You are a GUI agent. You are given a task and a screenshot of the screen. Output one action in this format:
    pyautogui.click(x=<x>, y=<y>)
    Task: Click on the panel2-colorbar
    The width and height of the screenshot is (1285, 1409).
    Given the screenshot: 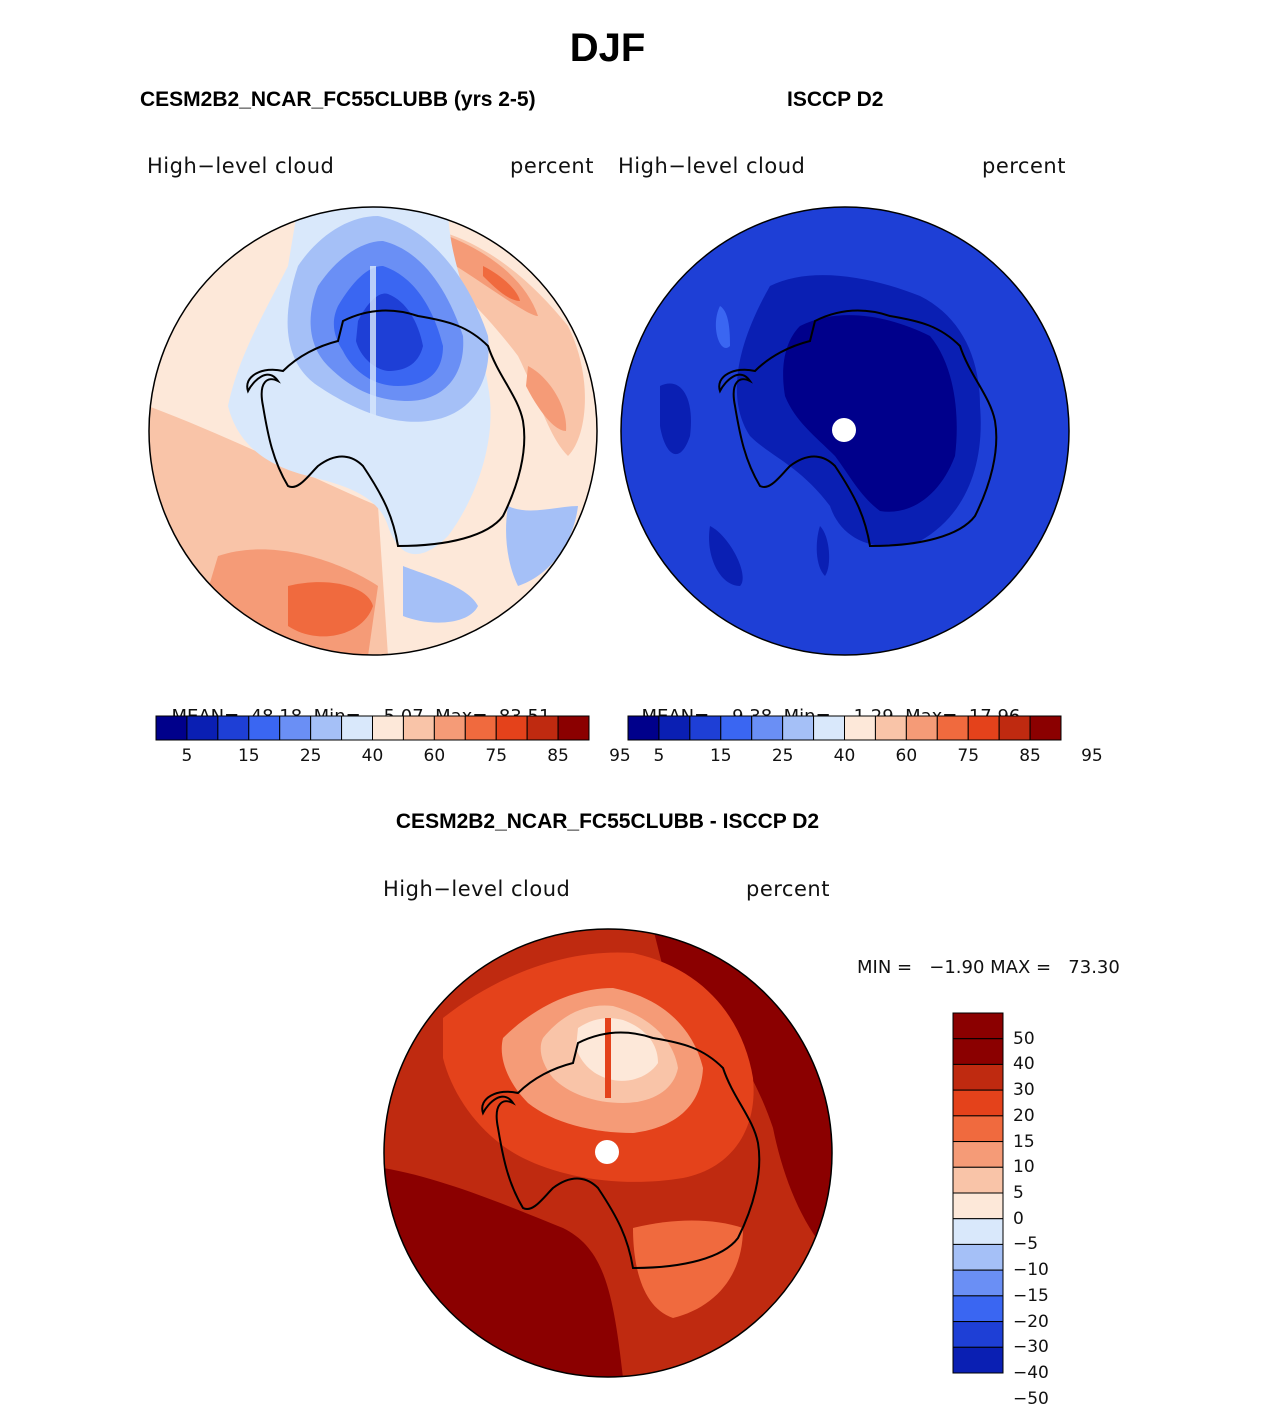 What is the action you would take?
    pyautogui.click(x=844, y=728)
    